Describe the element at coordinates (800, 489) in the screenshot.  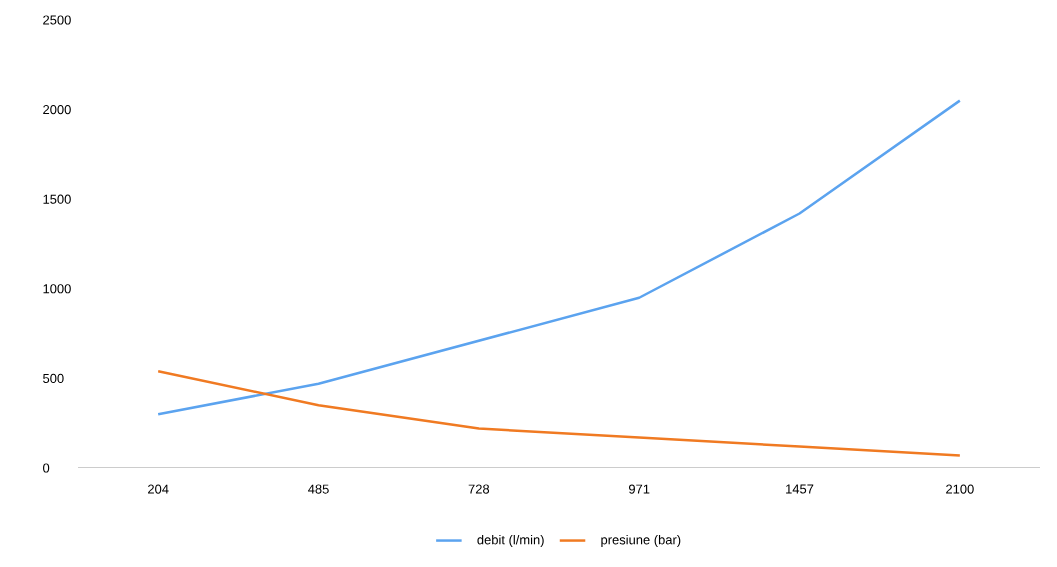
I see `x-tick-label: 1457` at that location.